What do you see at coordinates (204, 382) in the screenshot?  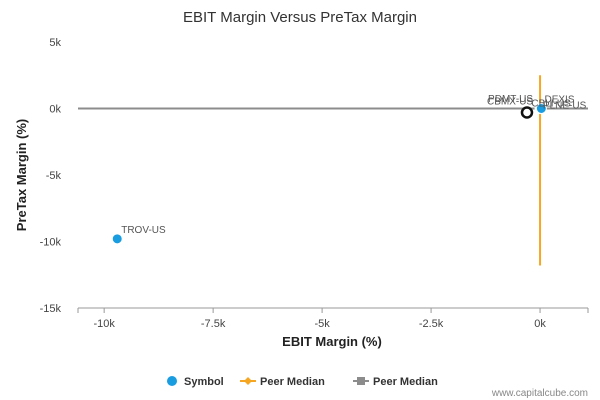 I see `legend-label: Symbol` at bounding box center [204, 382].